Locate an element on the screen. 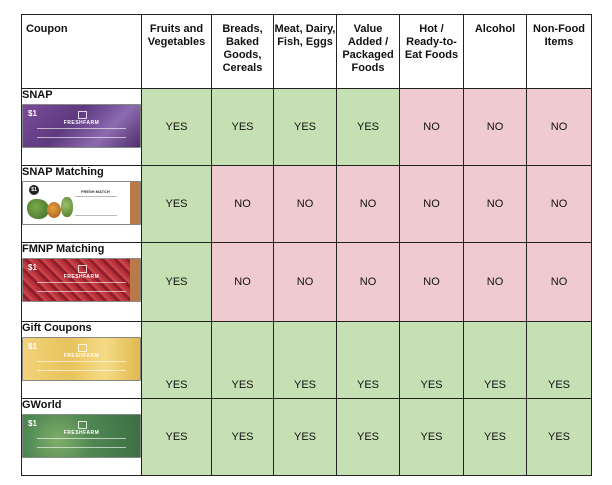  coupon-cell-snap-matching: SNAP Matching $1 FRESH MATCH is located at coordinates (81, 204).